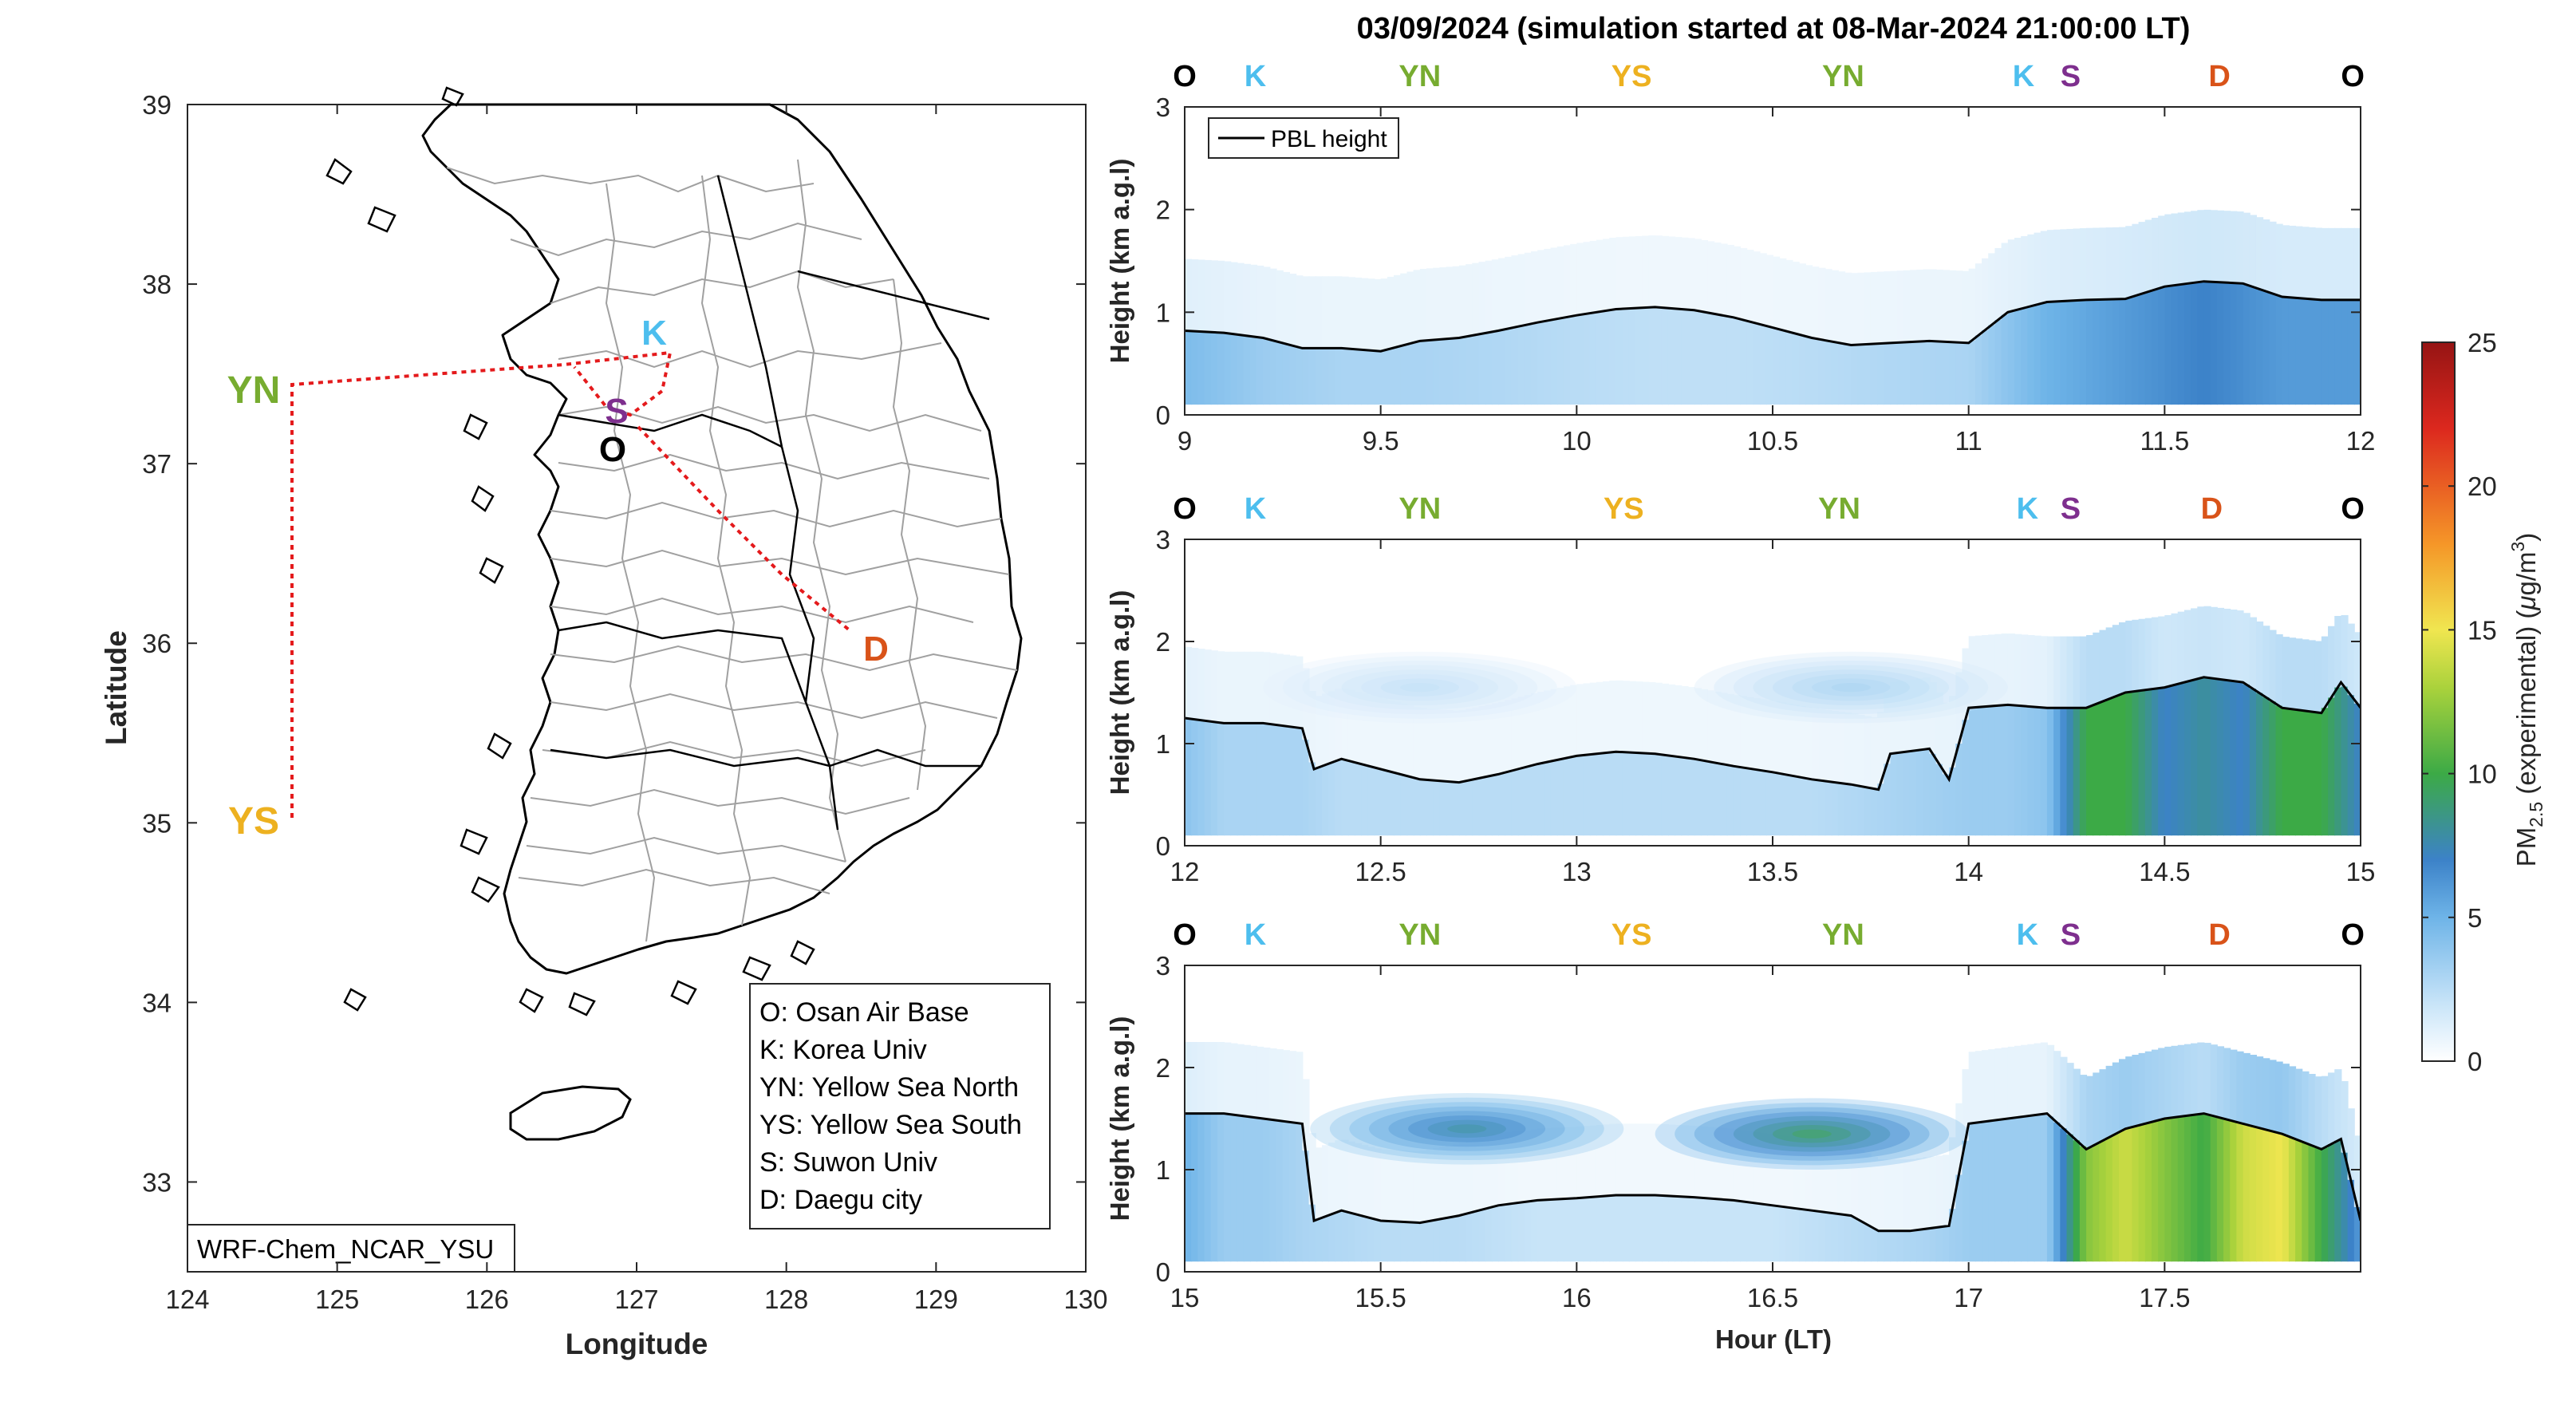  Describe the element at coordinates (1185, 509) in the screenshot. I see `site-label: O` at that location.